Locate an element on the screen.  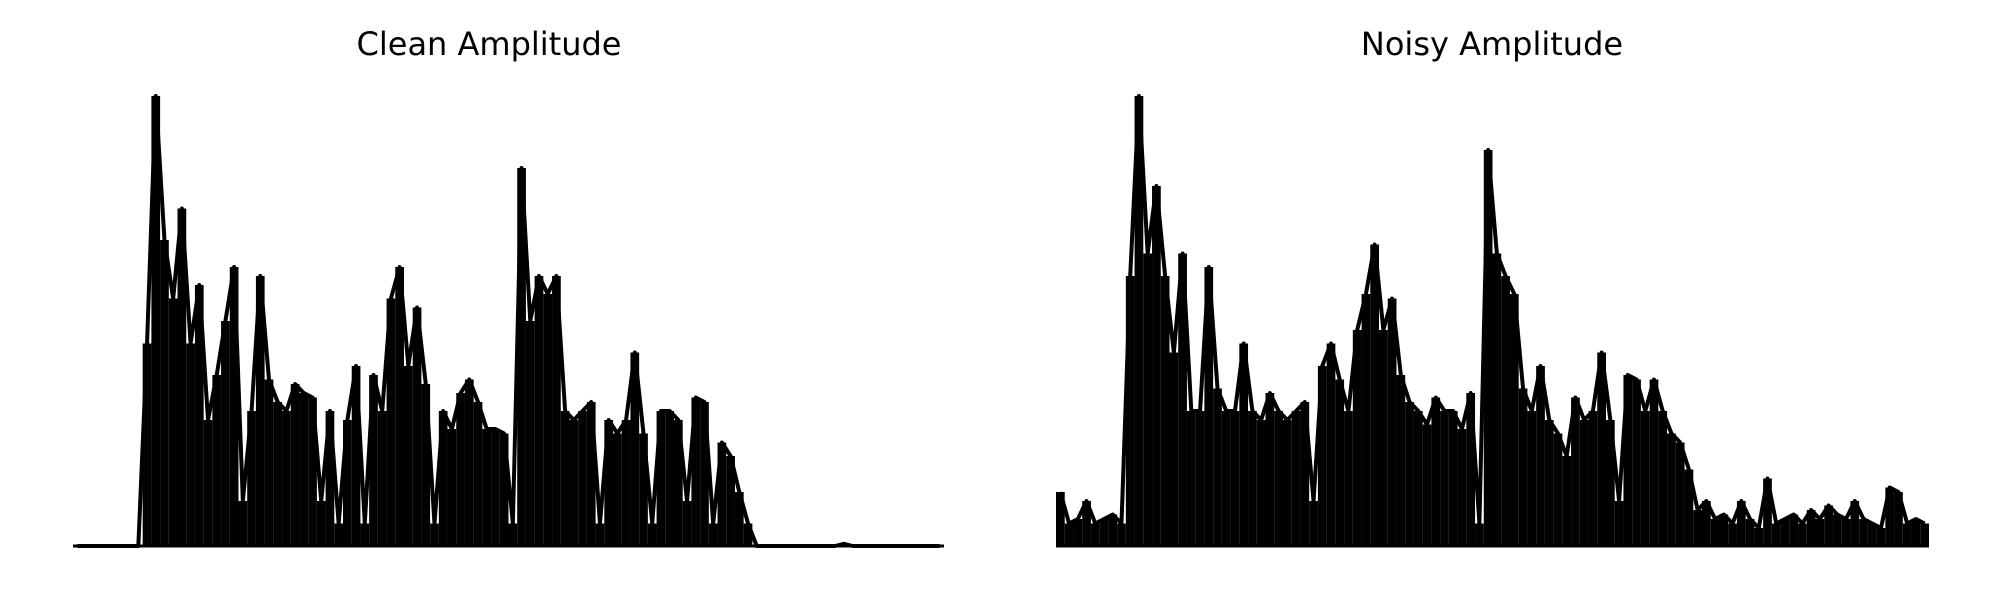
chart-title: Clean Amplitude is located at coordinates (489, 44).